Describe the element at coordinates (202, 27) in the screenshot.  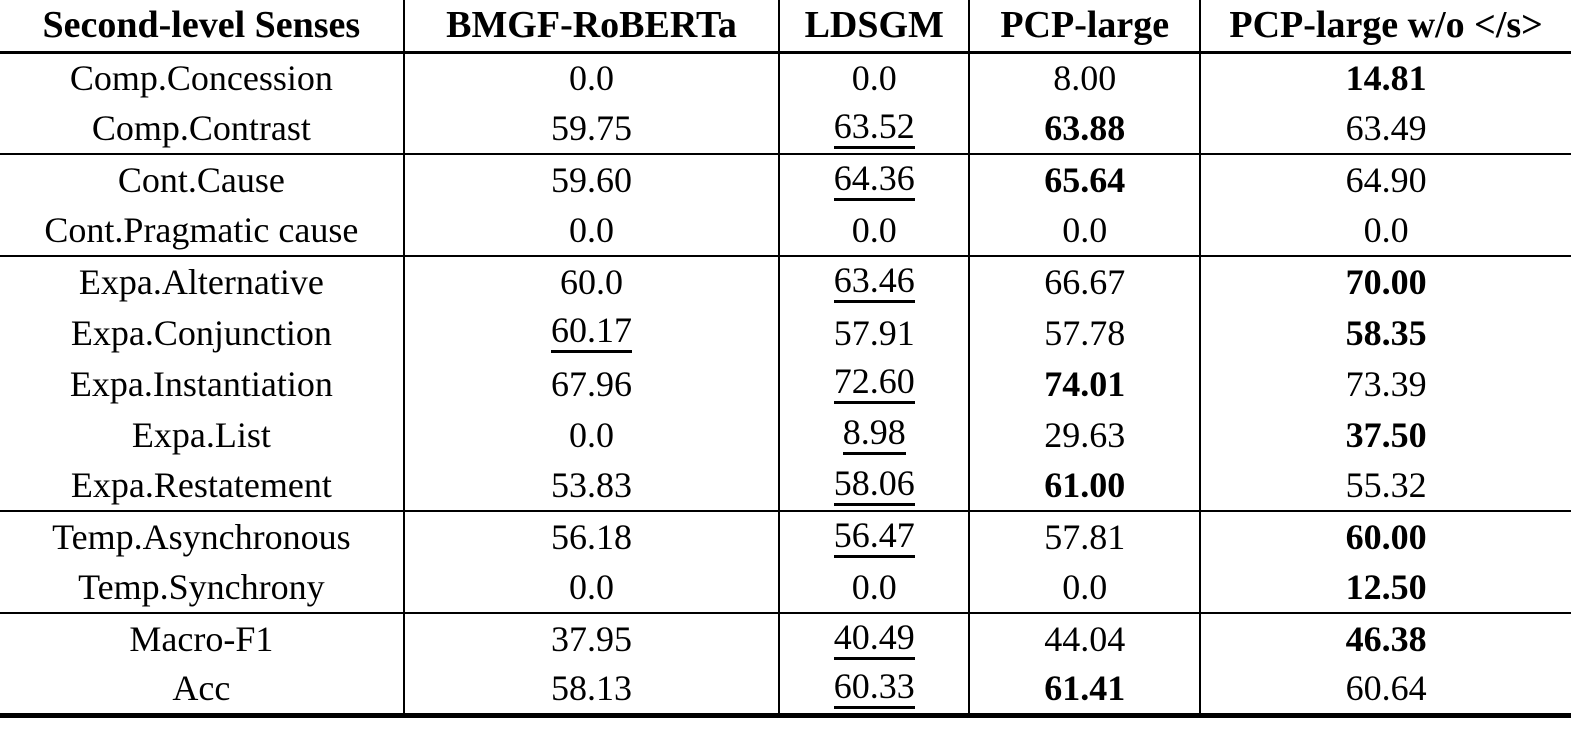
I see `column-header-senses: Second-level Senses` at that location.